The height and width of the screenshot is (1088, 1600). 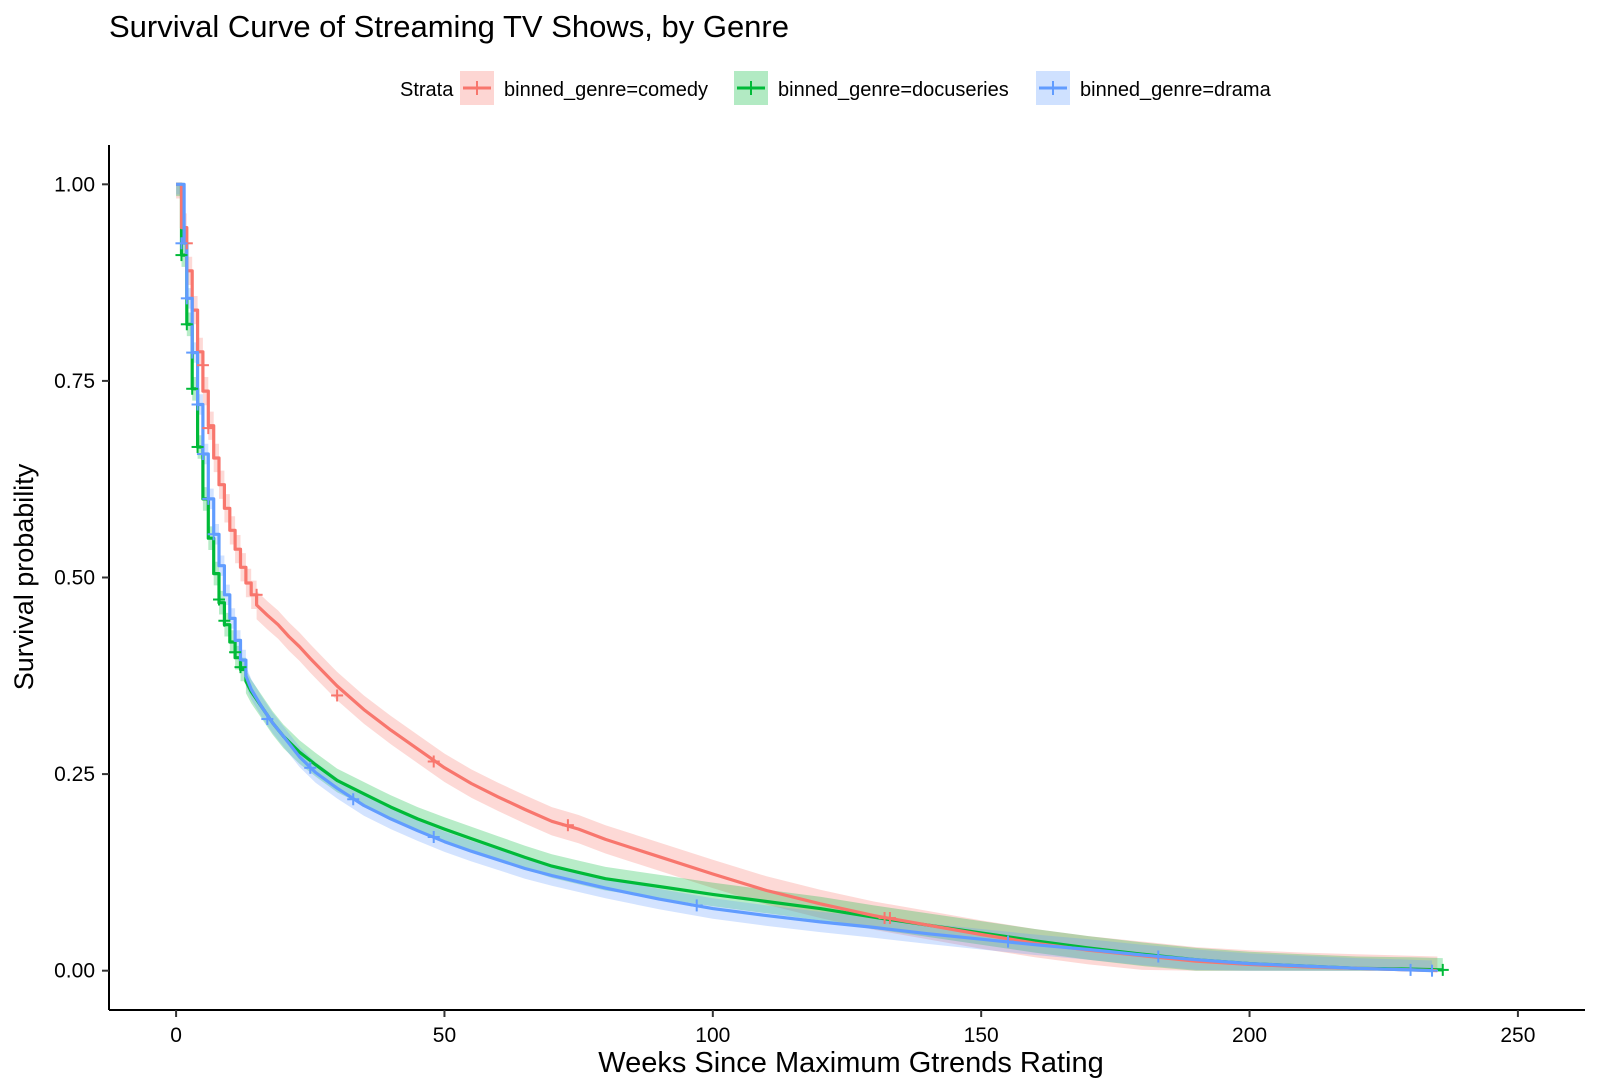 I want to click on x-tick-label: 150, so click(x=981, y=1035).